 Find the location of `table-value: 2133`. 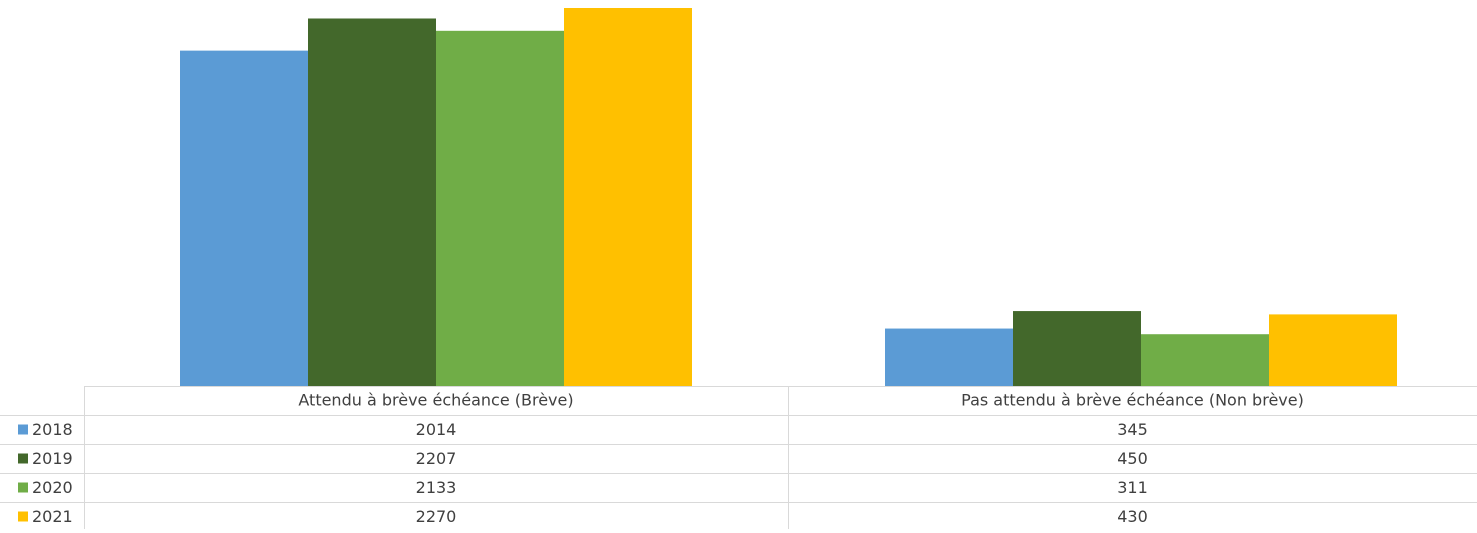

table-value: 2133 is located at coordinates (436, 487).